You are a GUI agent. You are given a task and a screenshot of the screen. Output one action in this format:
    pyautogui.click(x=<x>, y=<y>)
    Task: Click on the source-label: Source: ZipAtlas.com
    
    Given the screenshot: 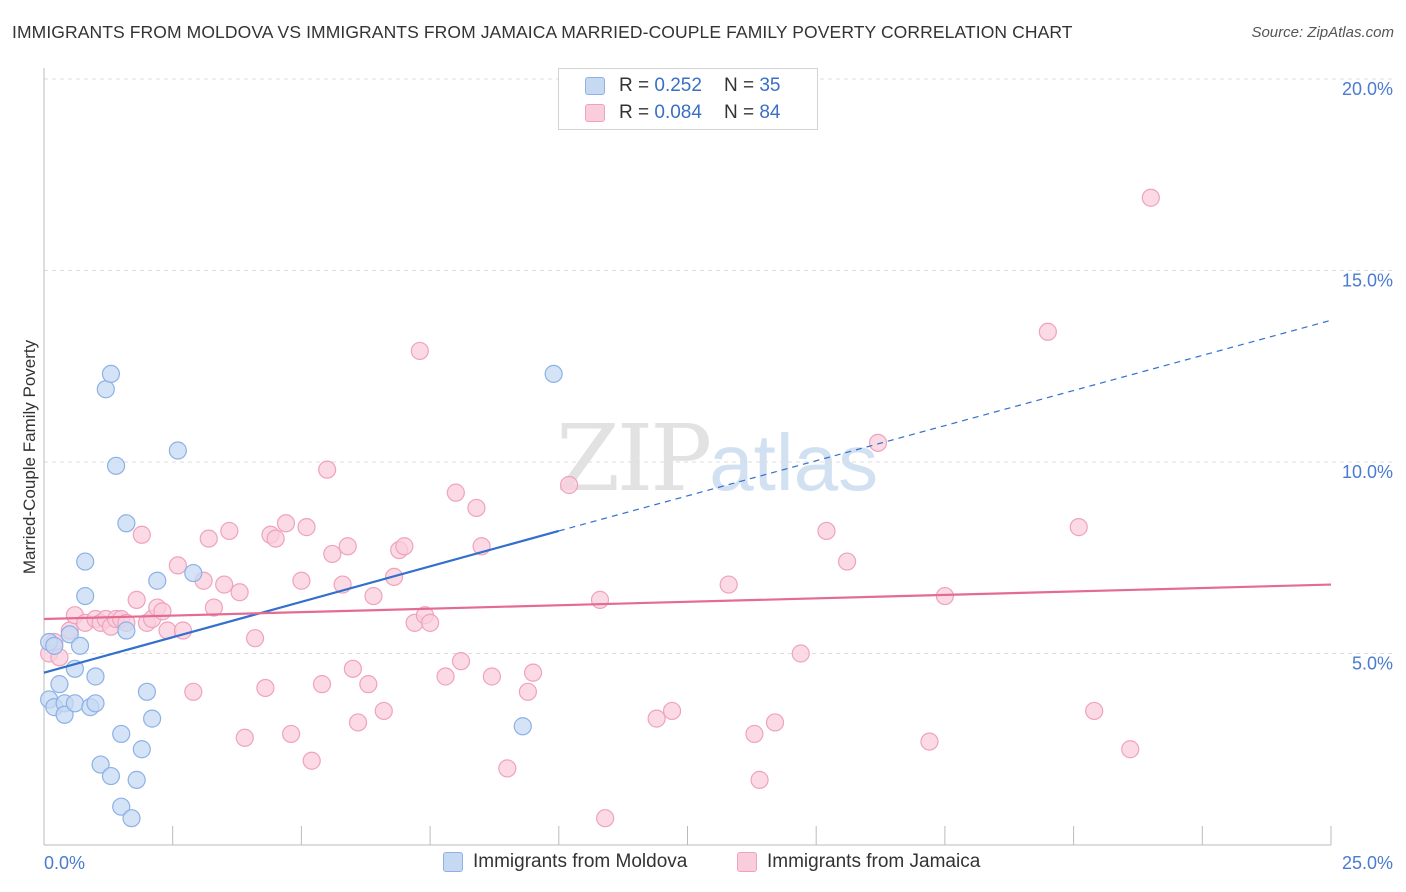 What is the action you would take?
    pyautogui.click(x=1322, y=32)
    